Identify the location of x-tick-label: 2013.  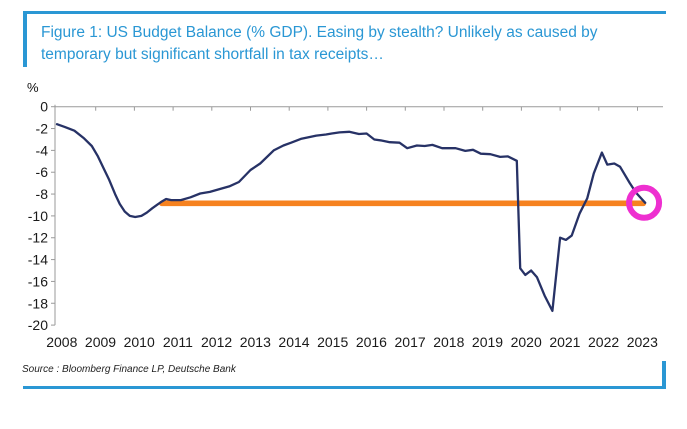
(255, 342).